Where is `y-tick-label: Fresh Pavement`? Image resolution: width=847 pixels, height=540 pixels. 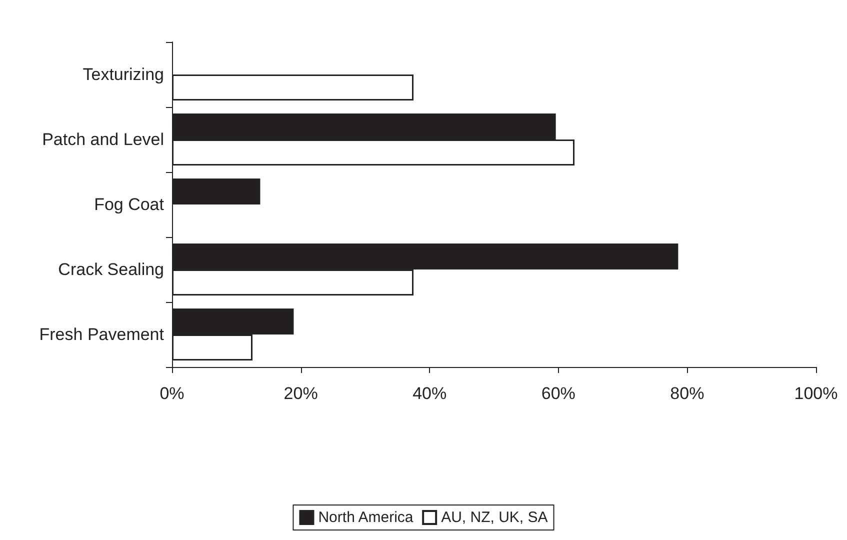
y-tick-label: Fresh Pavement is located at coordinates (101, 334).